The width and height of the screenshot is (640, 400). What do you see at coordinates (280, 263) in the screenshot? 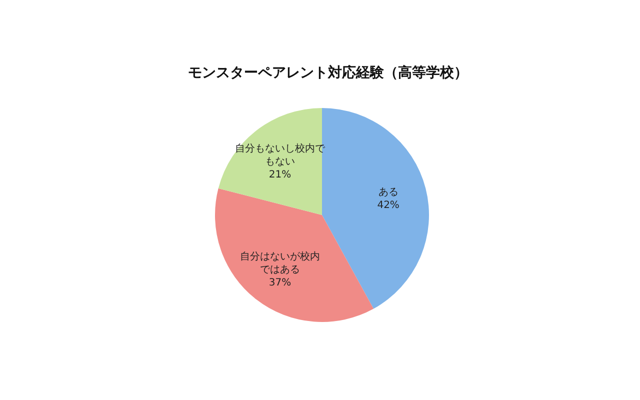
I see `slice-label: 自分はないが校内ではある` at bounding box center [280, 263].